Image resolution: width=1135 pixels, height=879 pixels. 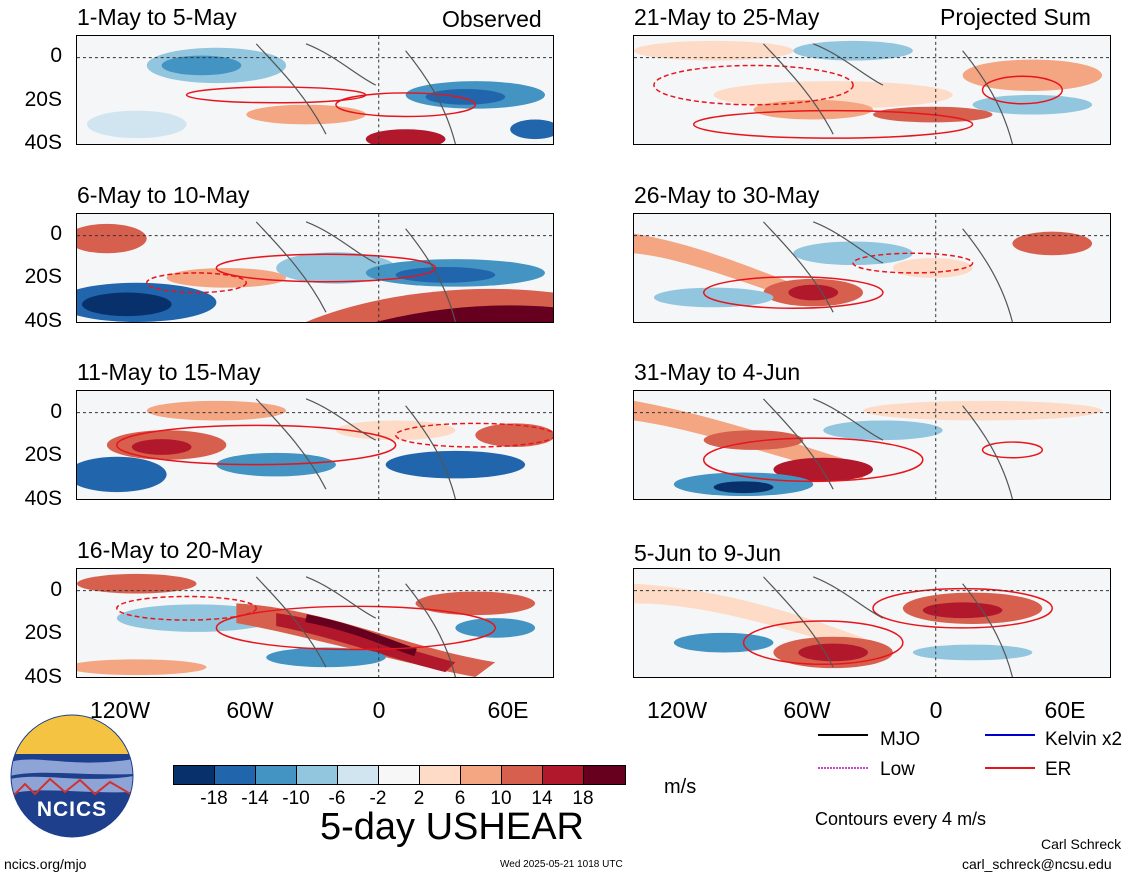 What do you see at coordinates (1010, 768) in the screenshot?
I see `legend-er-swatch` at bounding box center [1010, 768].